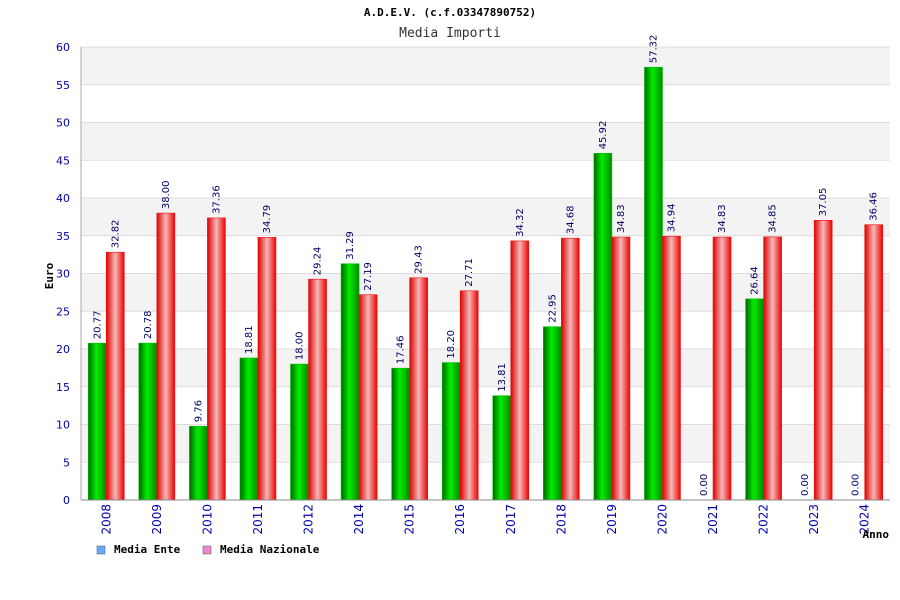  I want to click on x-tick-label: 2012, so click(309, 519).